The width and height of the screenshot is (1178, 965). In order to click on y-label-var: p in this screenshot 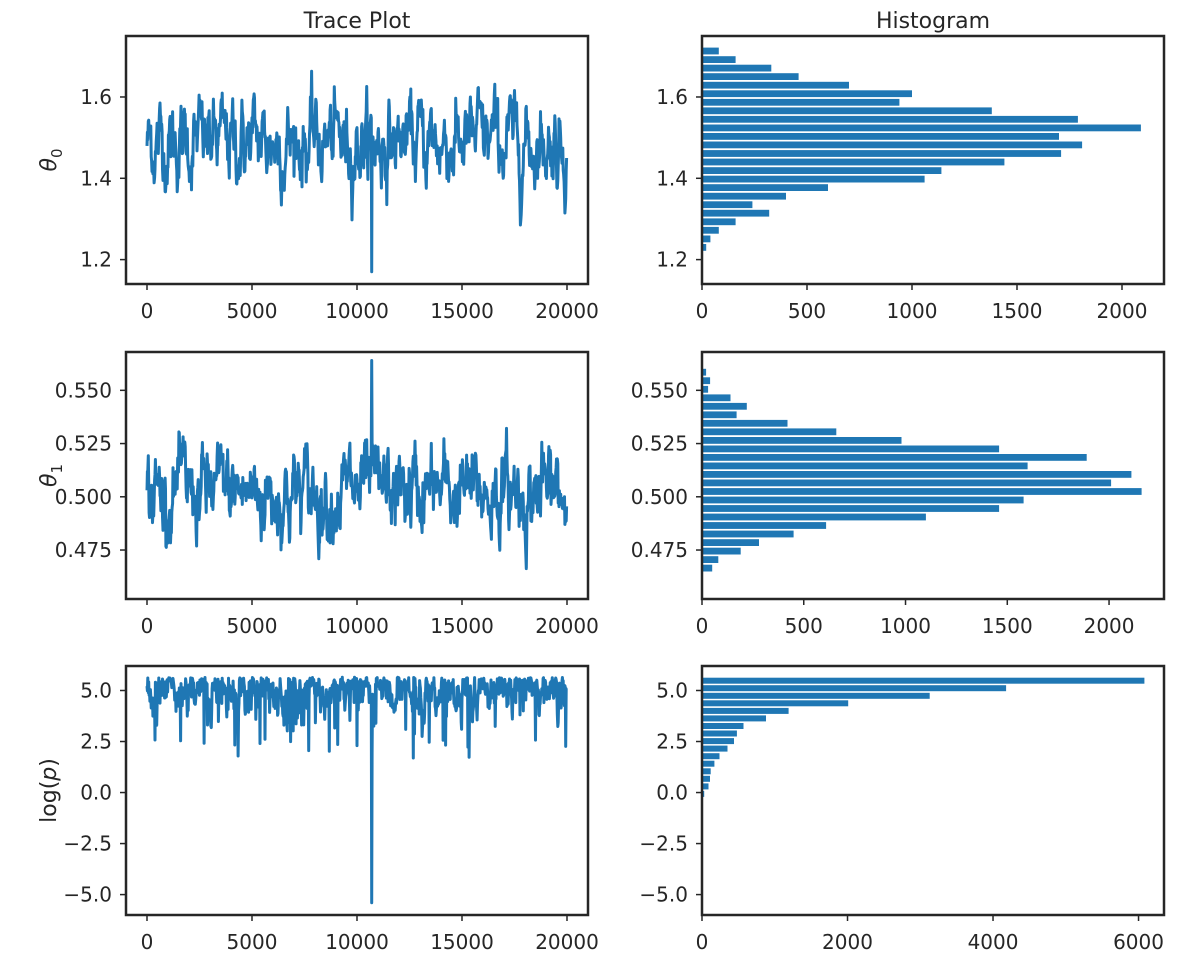, I will do `click(49, 774)`.